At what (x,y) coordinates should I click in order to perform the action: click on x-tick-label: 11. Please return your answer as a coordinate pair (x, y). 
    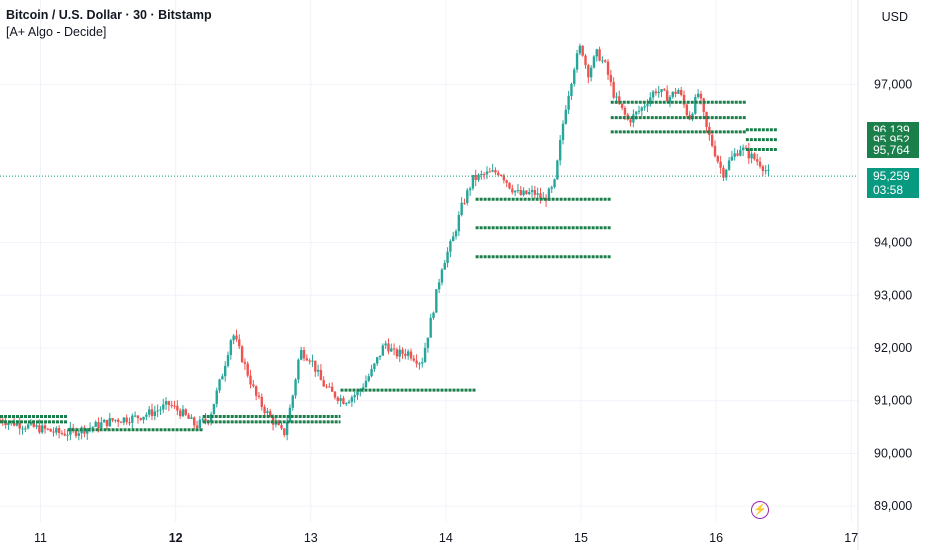
    Looking at the image, I should click on (40, 538).